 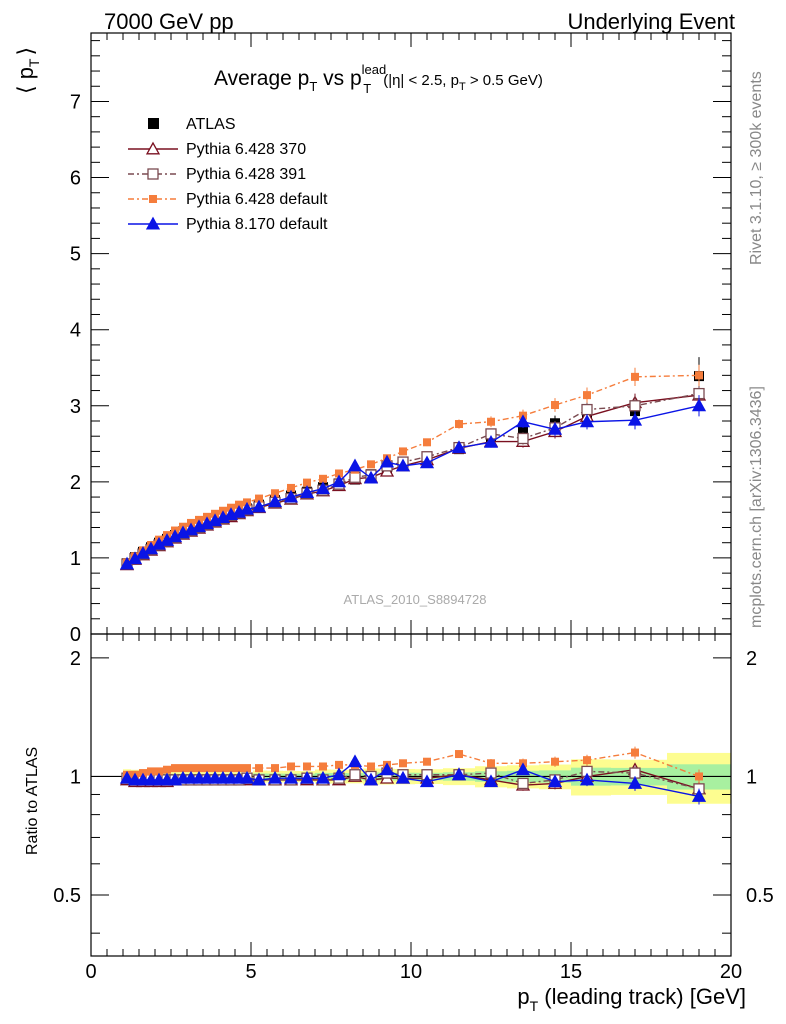 I want to click on x-label-sub: T, so click(x=534, y=1006).